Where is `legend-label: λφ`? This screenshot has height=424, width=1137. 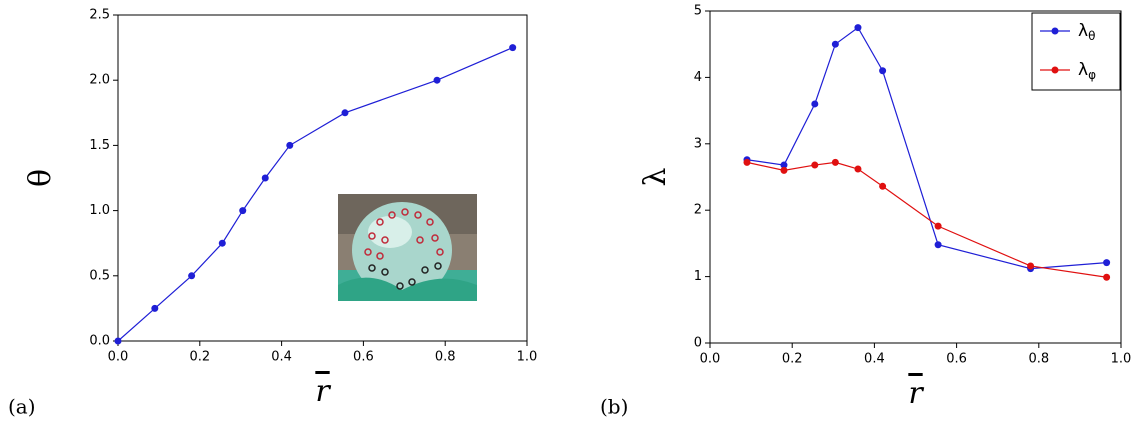 legend-label: λφ is located at coordinates (1087, 71).